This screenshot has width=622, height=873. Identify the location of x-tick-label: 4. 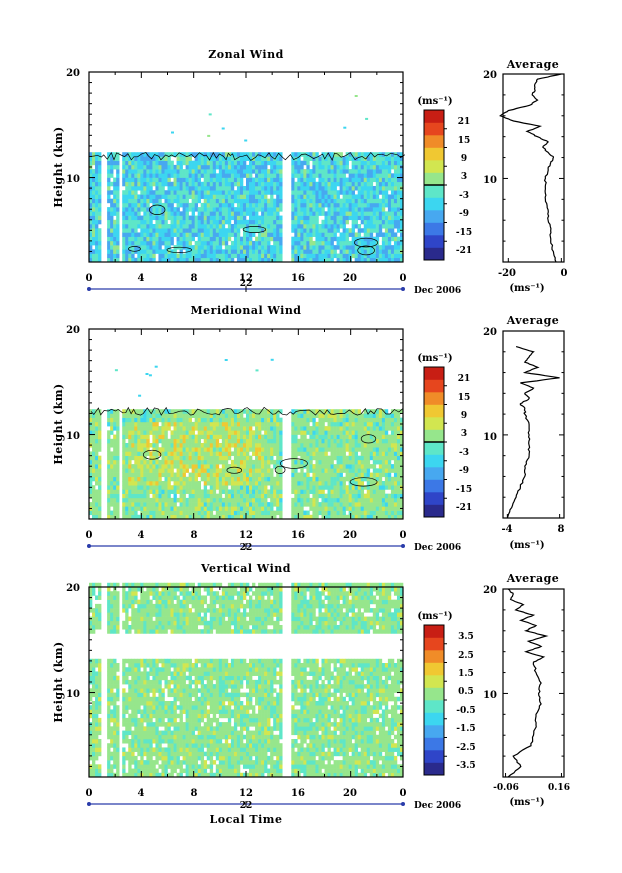
(141, 278).